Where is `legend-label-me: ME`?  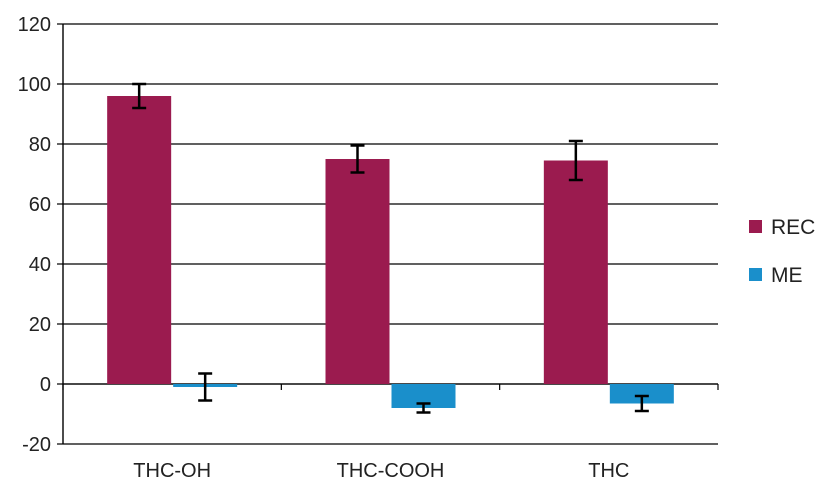 legend-label-me: ME is located at coordinates (787, 275).